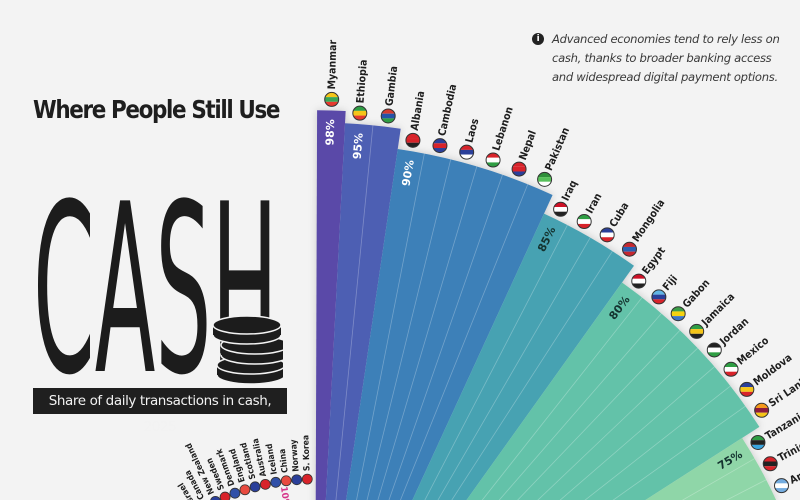  Describe the element at coordinates (157, 109) in the screenshot. I see `pre-title: Where People Still Use` at that location.